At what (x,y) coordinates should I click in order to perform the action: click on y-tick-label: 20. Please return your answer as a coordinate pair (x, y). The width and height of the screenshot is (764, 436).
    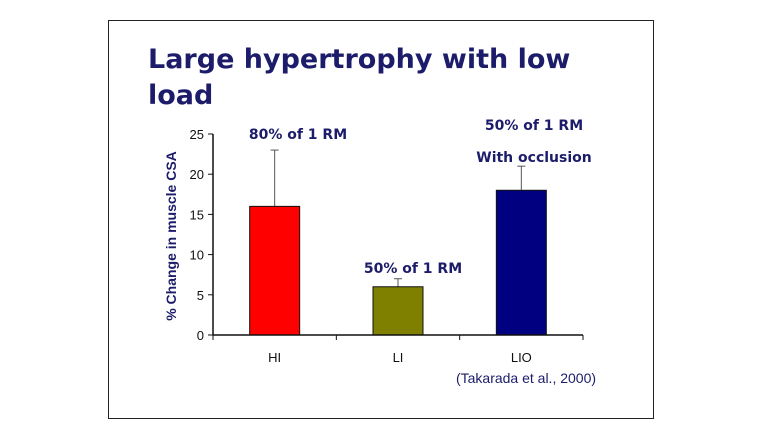
    Looking at the image, I should click on (197, 174).